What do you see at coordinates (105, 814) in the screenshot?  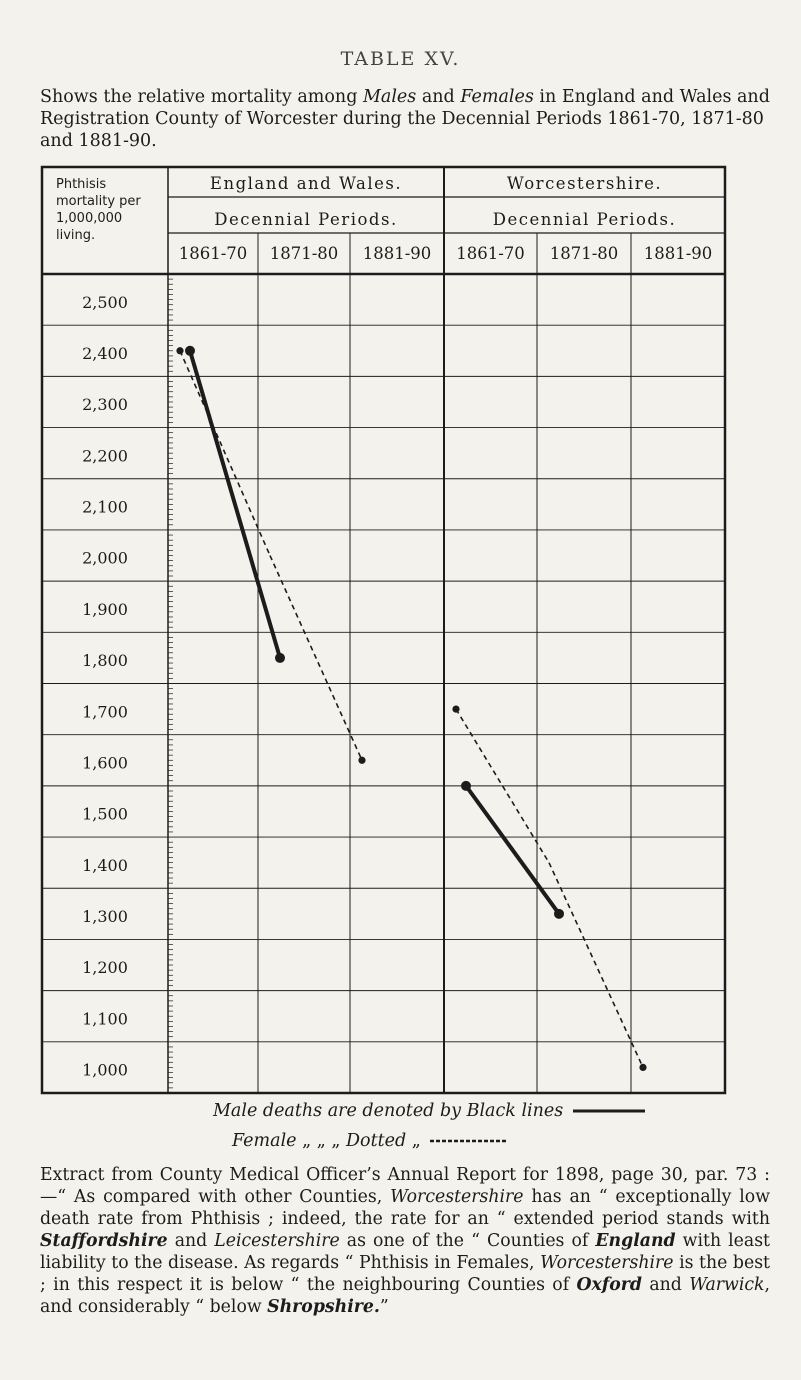 I see `y-tick-label: 1,500` at bounding box center [105, 814].